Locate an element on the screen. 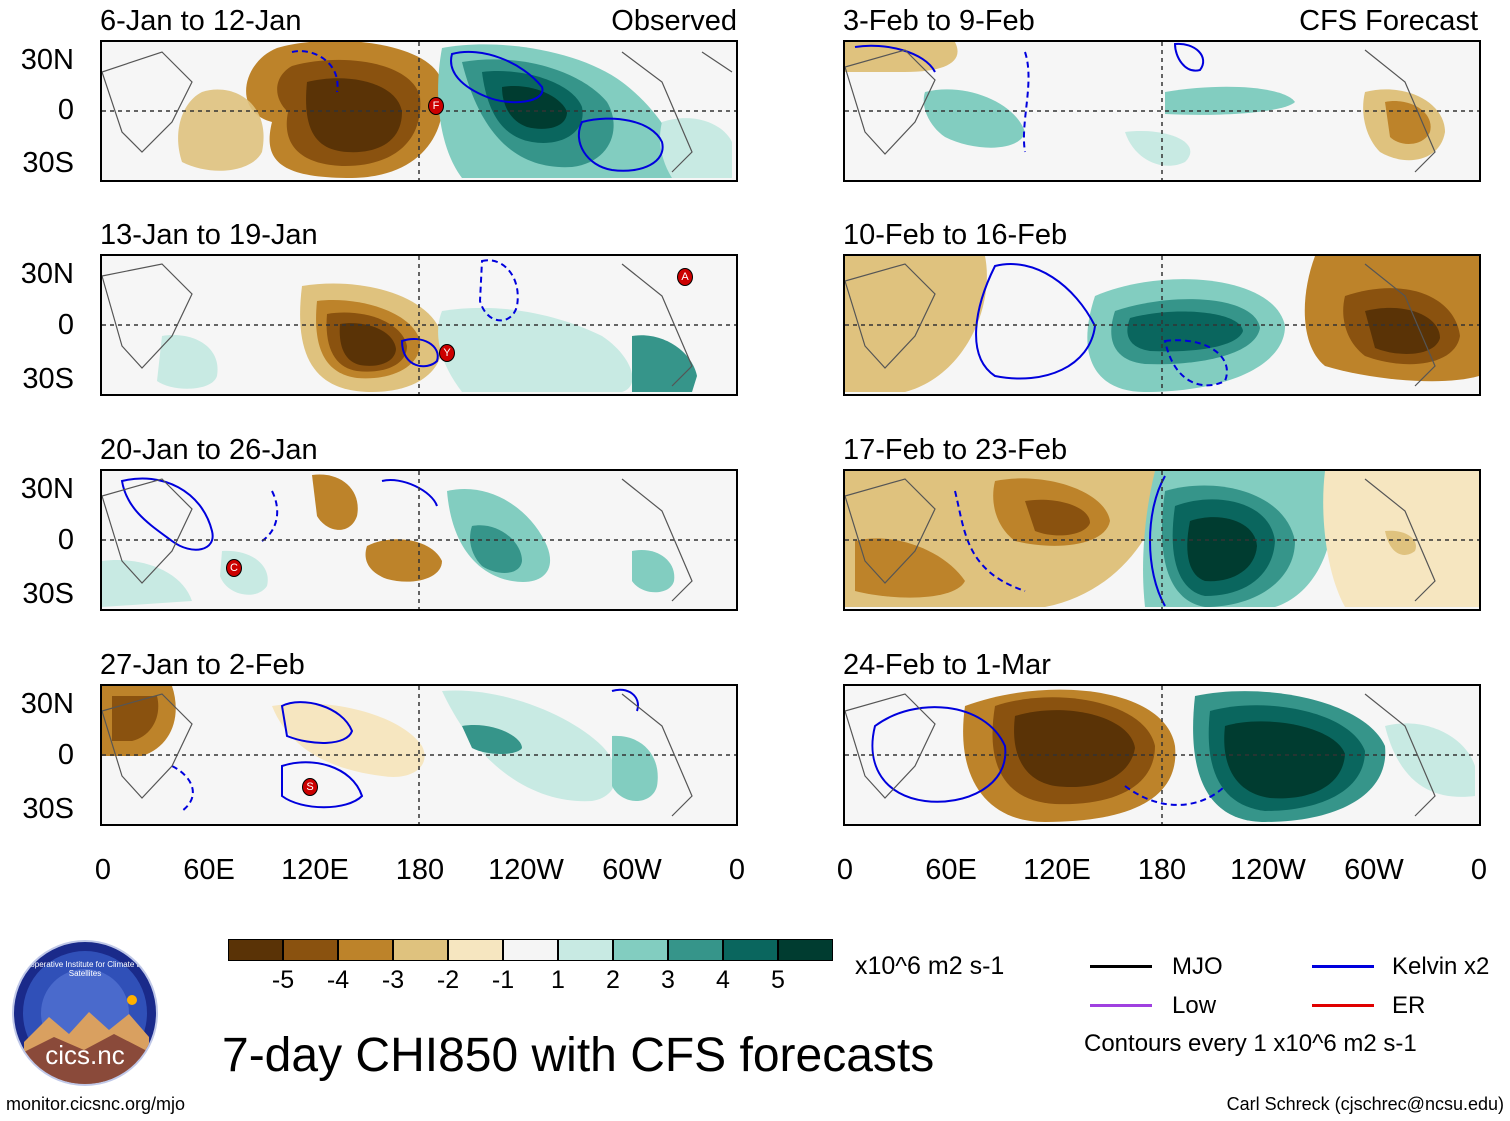 The image size is (1510, 1121). legend-er-label: ER is located at coordinates (1409, 1005).